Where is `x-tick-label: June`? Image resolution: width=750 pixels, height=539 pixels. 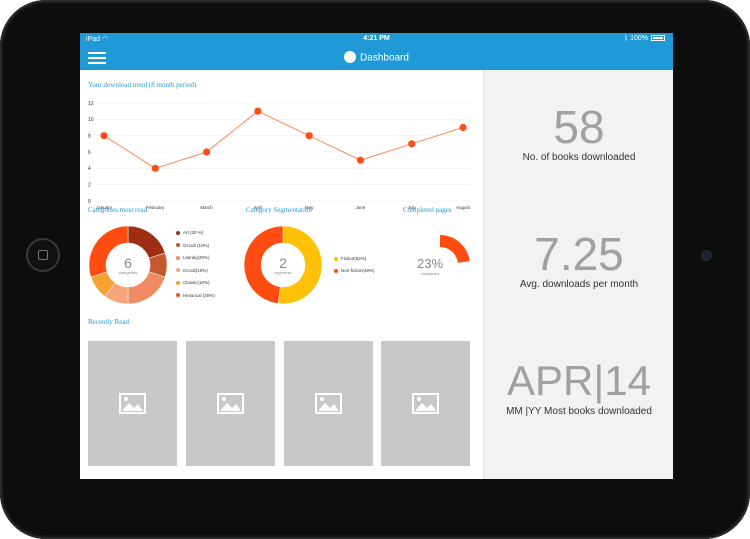
x-tick-label: June is located at coordinates (361, 207).